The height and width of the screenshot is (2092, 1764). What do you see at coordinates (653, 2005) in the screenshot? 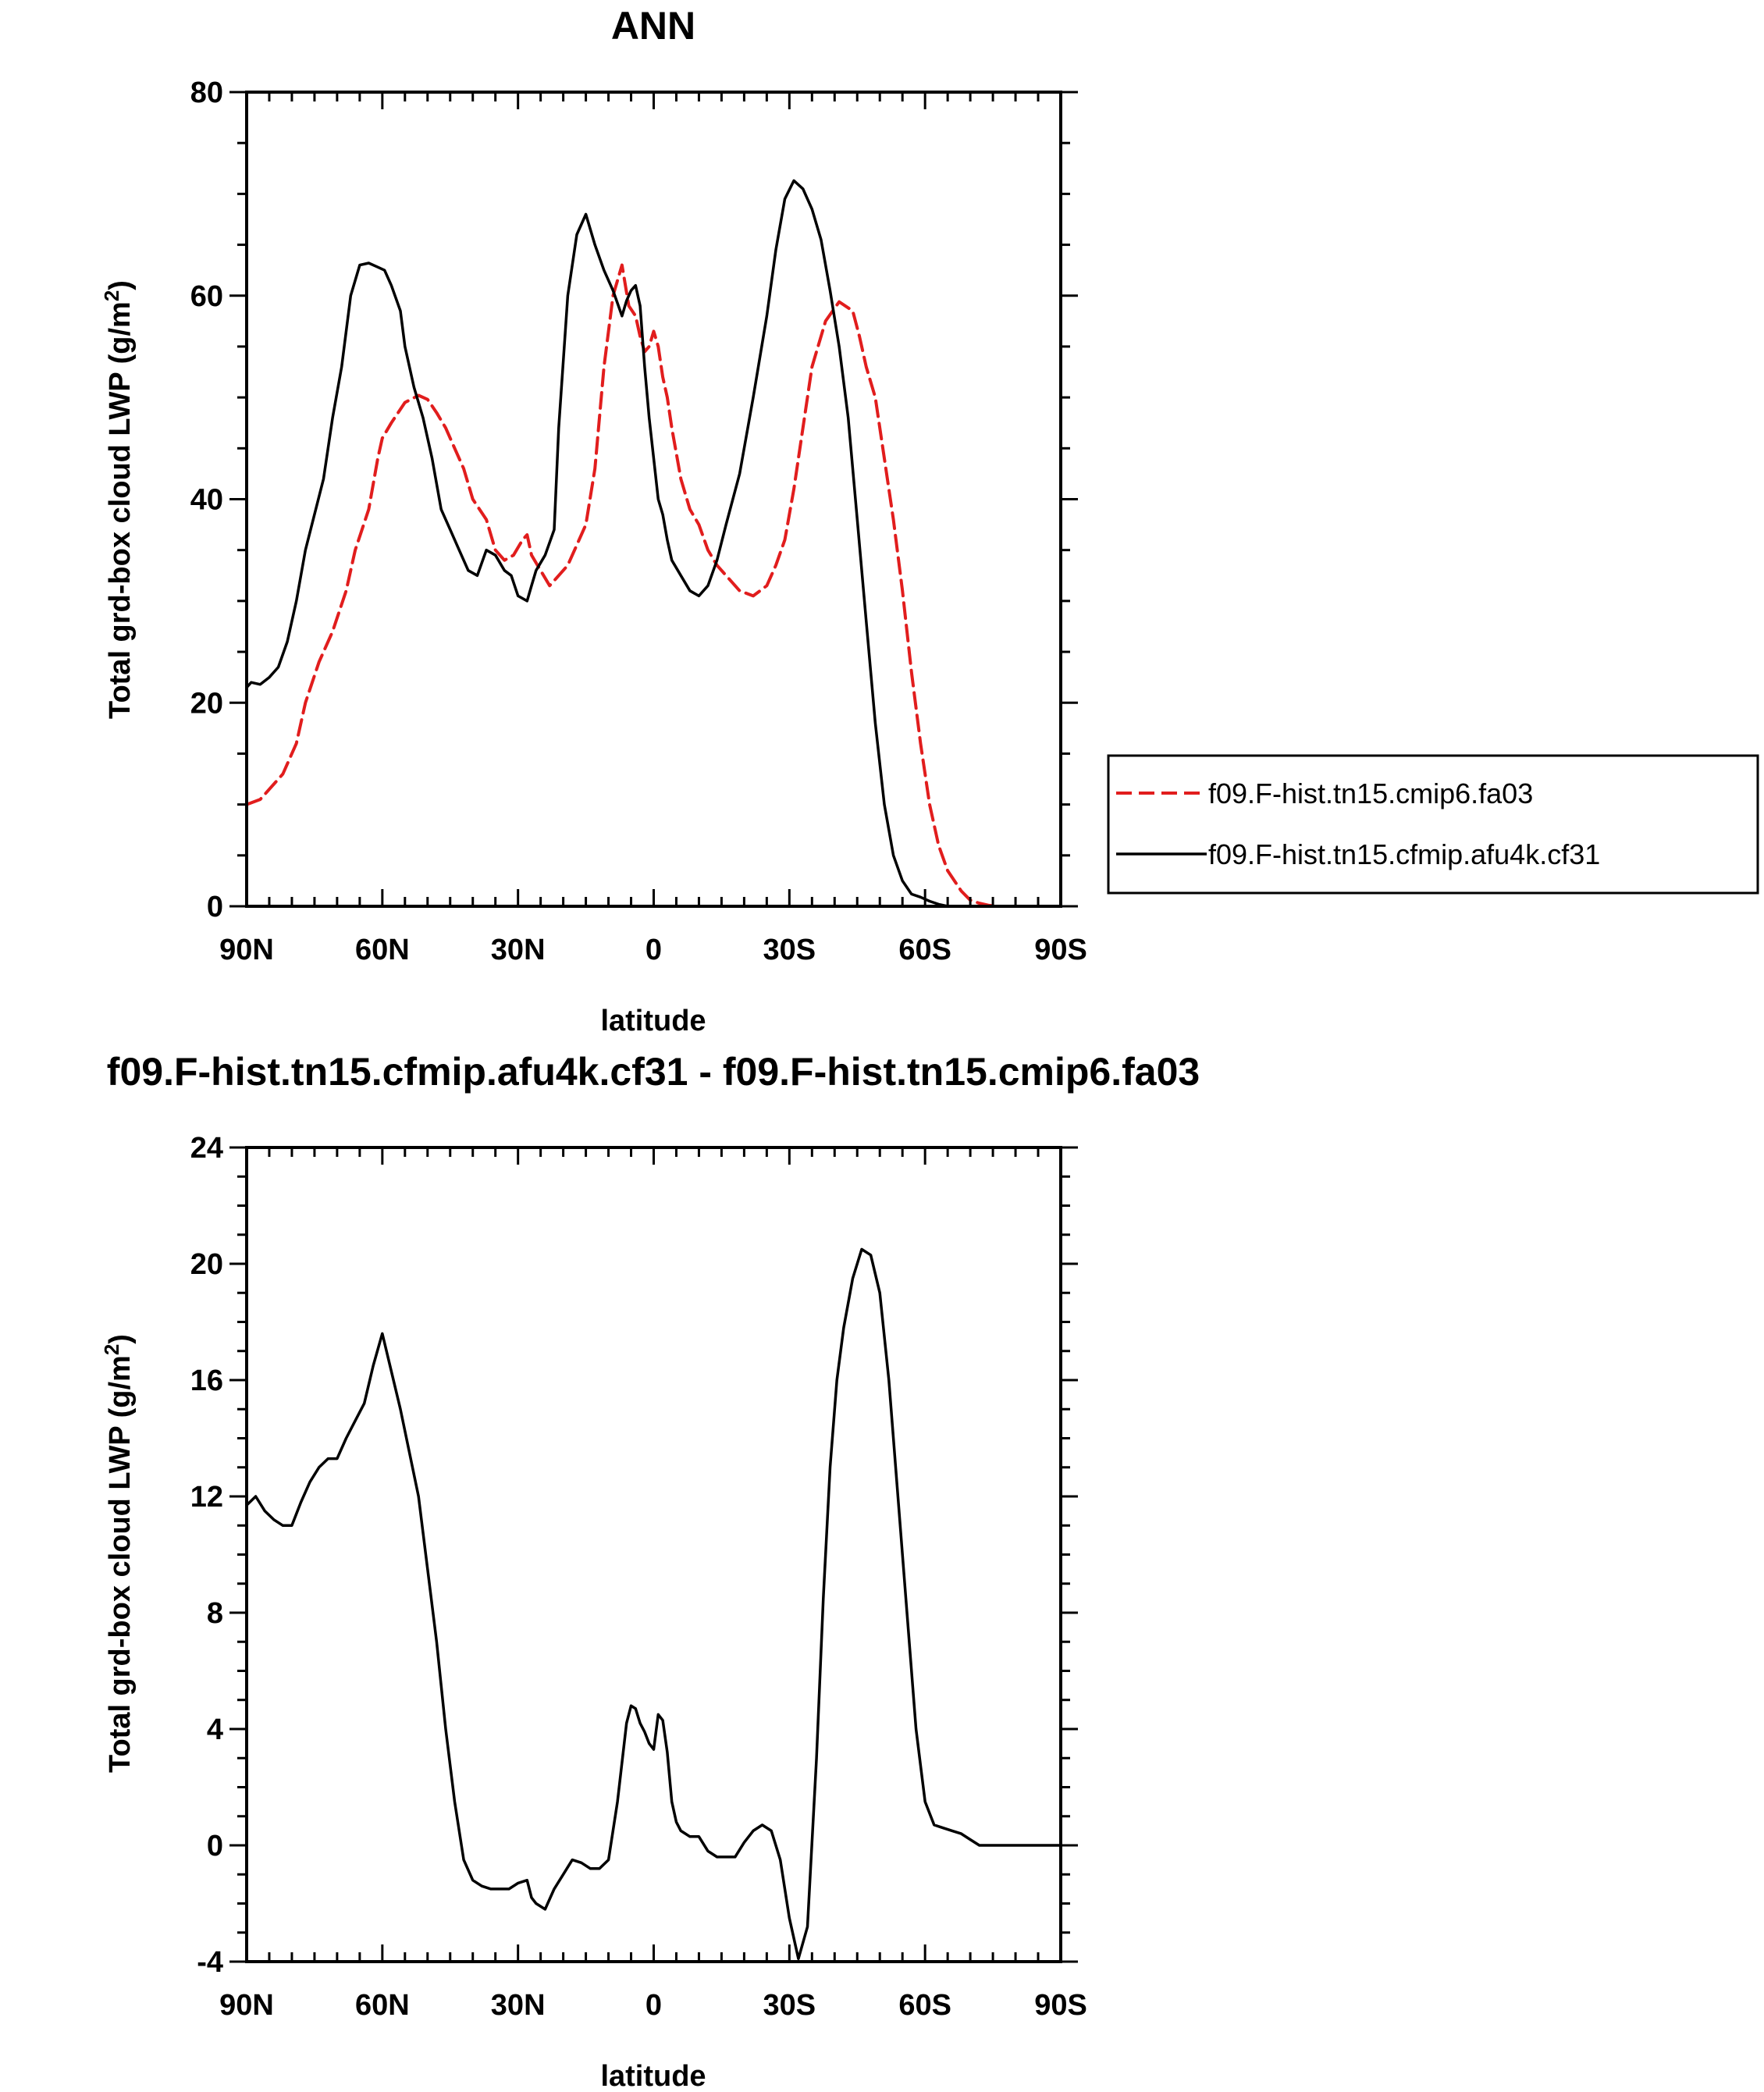
I see `bottom-x-tick-label: 0` at bounding box center [653, 2005].